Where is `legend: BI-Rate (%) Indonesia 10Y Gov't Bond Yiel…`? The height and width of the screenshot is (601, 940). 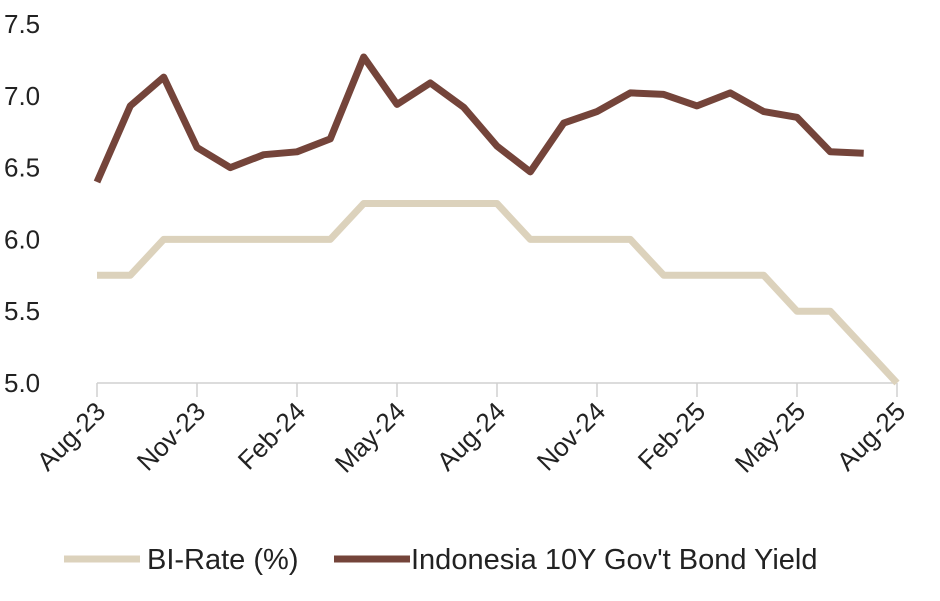
legend: BI-Rate (%) Indonesia 10Y Gov't Bond Yiel… is located at coordinates (440, 560).